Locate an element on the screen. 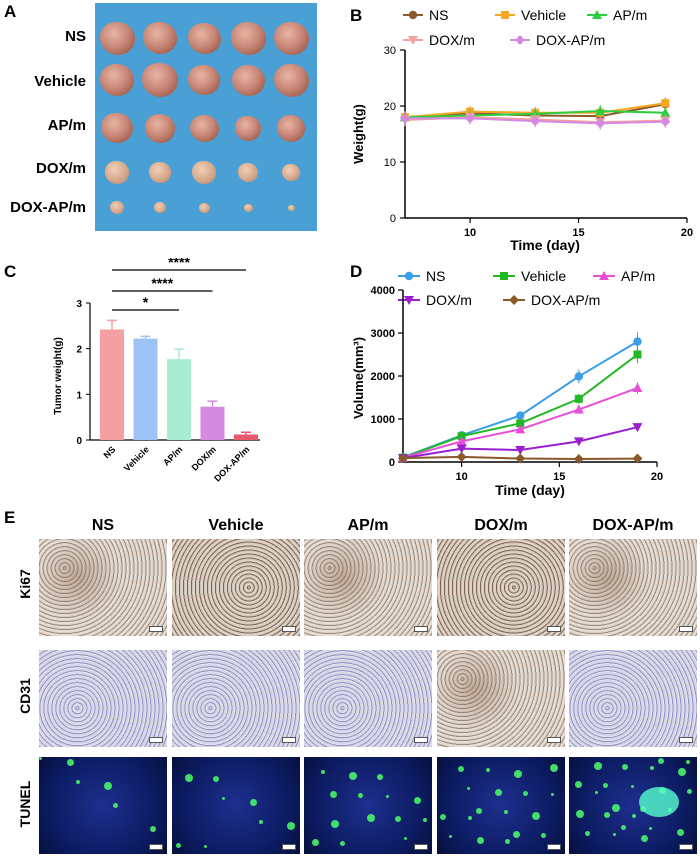  d-series-line is located at coordinates (520, 406).